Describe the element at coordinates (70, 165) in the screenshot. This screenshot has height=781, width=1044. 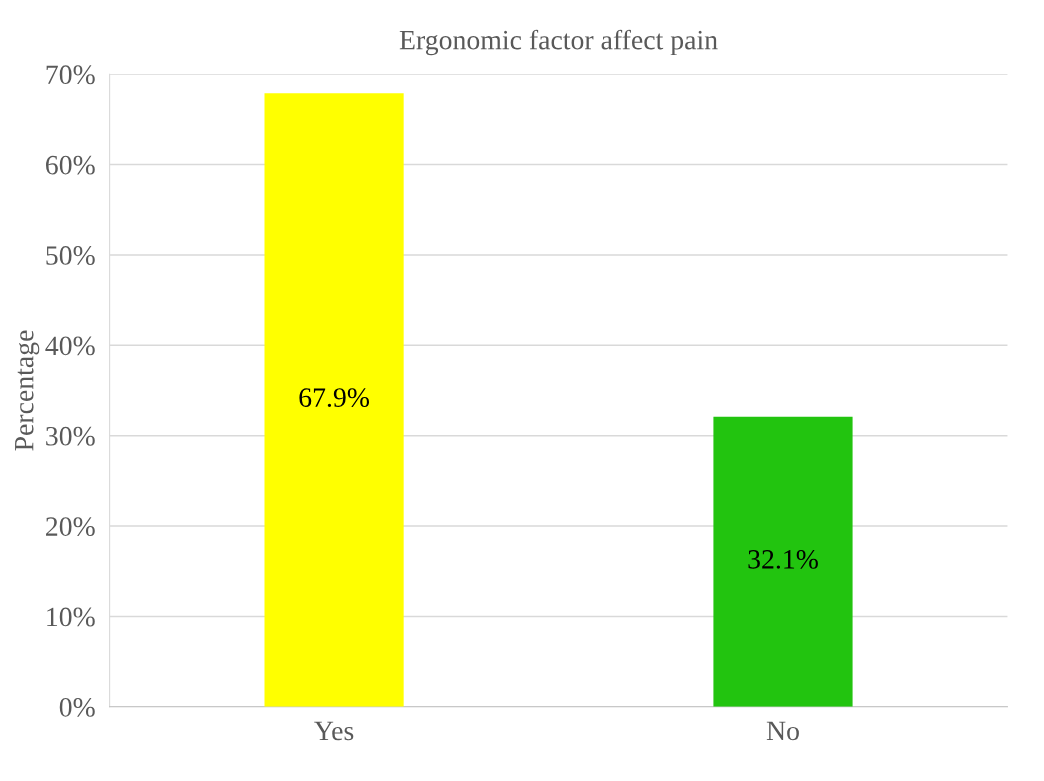
I see `y-tick-label: 60%` at that location.